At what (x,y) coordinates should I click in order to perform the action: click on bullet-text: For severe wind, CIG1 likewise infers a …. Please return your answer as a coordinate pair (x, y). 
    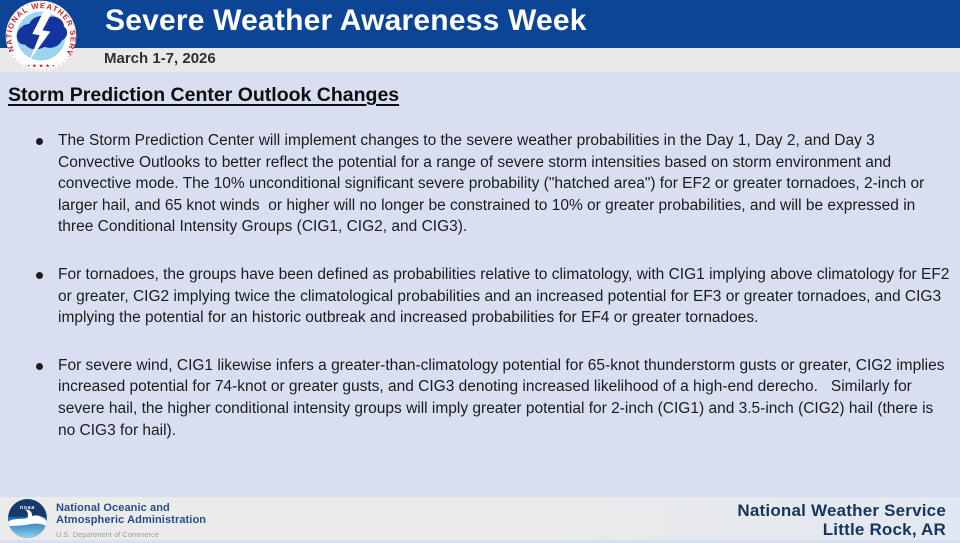
    Looking at the image, I should click on (503, 397).